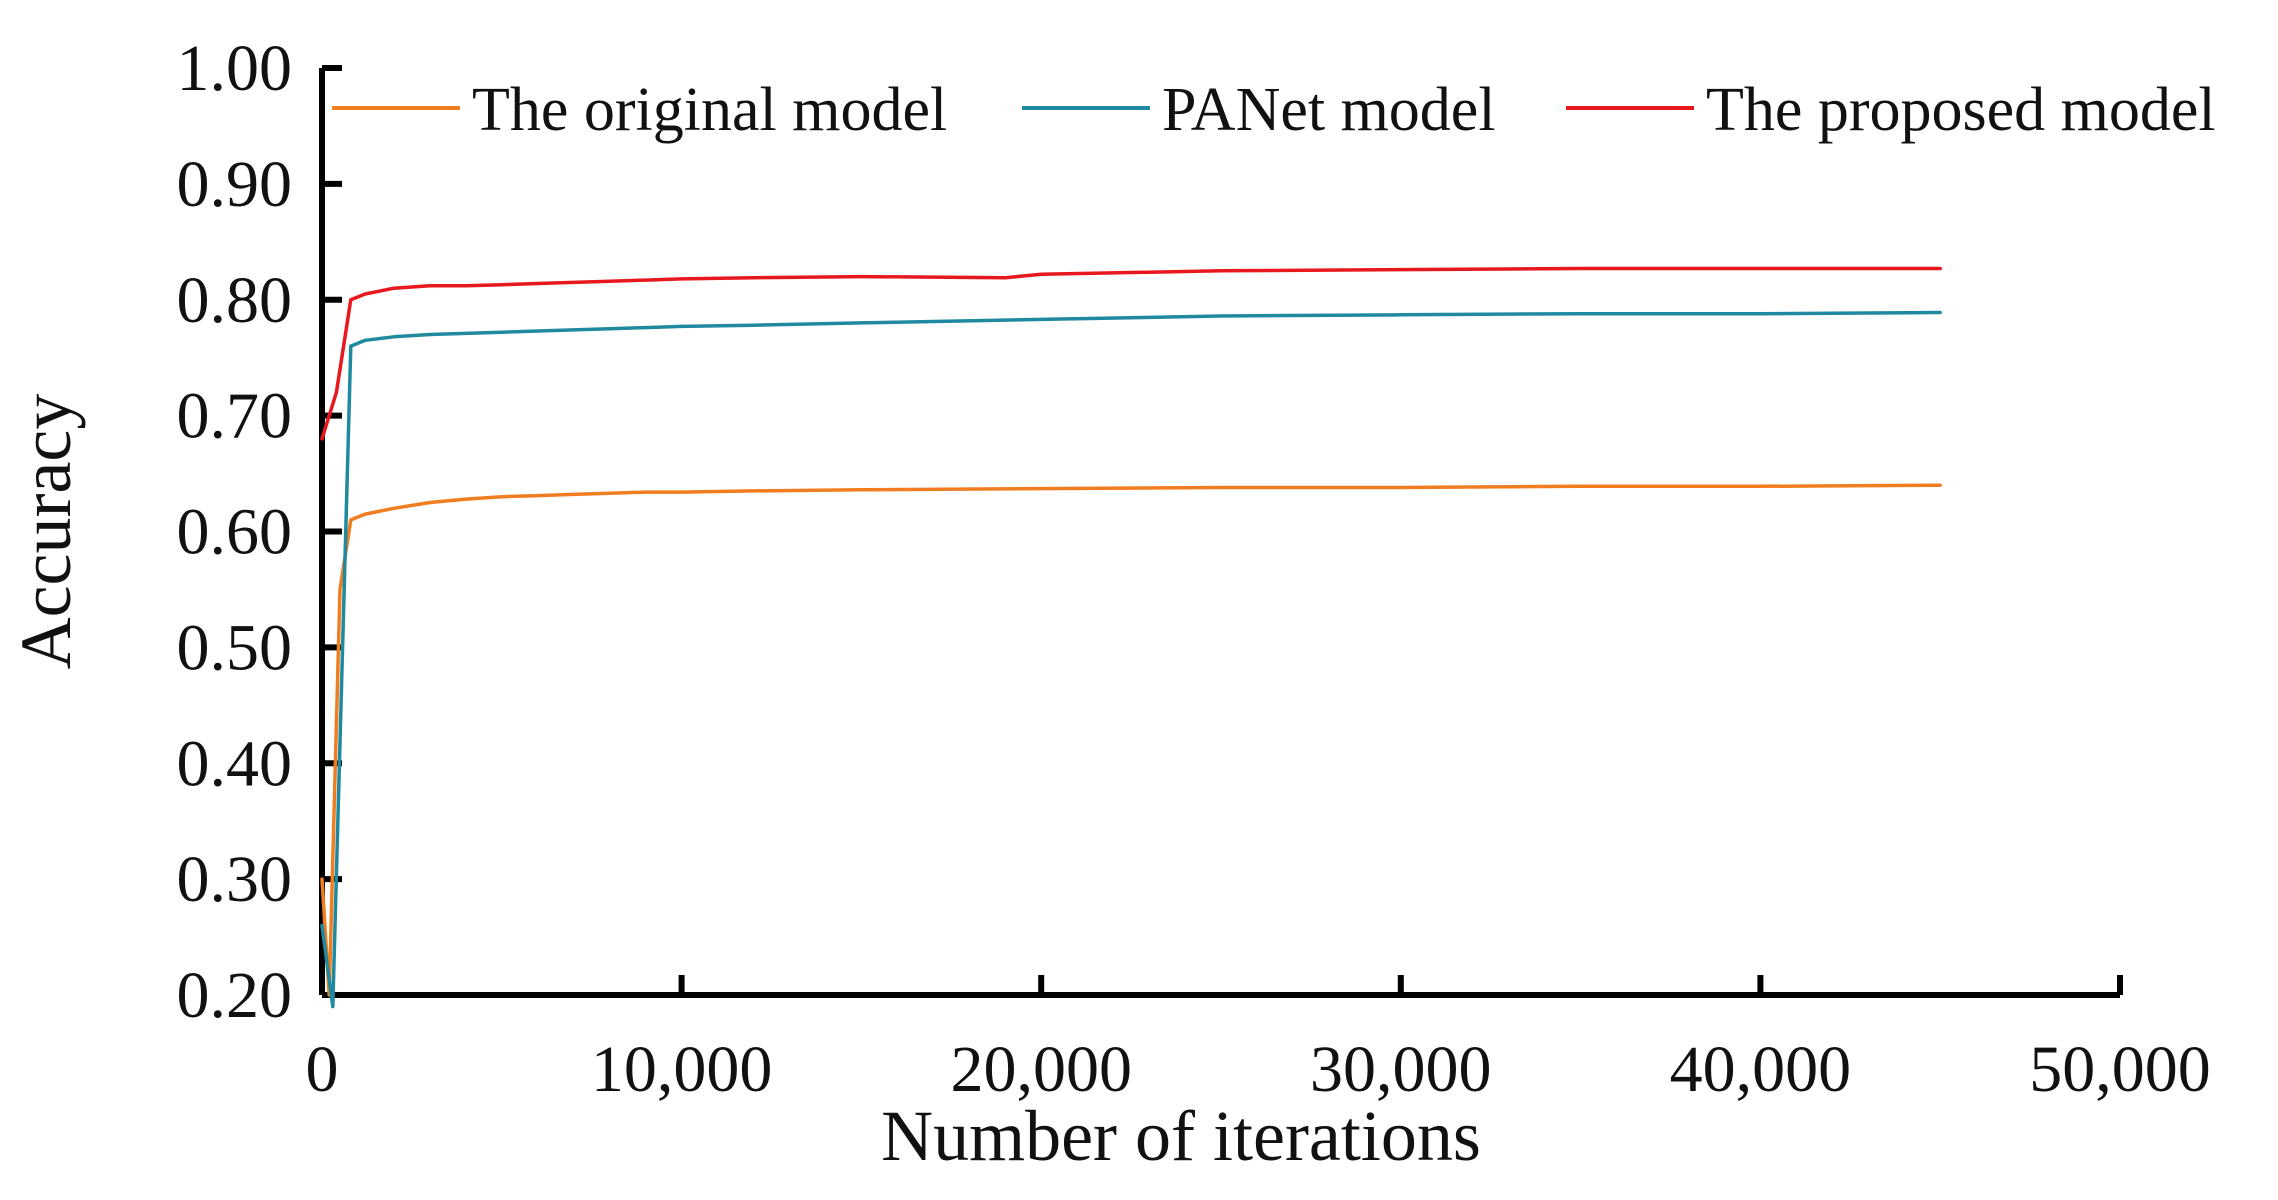 The width and height of the screenshot is (2278, 1200). What do you see at coordinates (1961, 110) in the screenshot?
I see `legend-label-3: The proposed model` at bounding box center [1961, 110].